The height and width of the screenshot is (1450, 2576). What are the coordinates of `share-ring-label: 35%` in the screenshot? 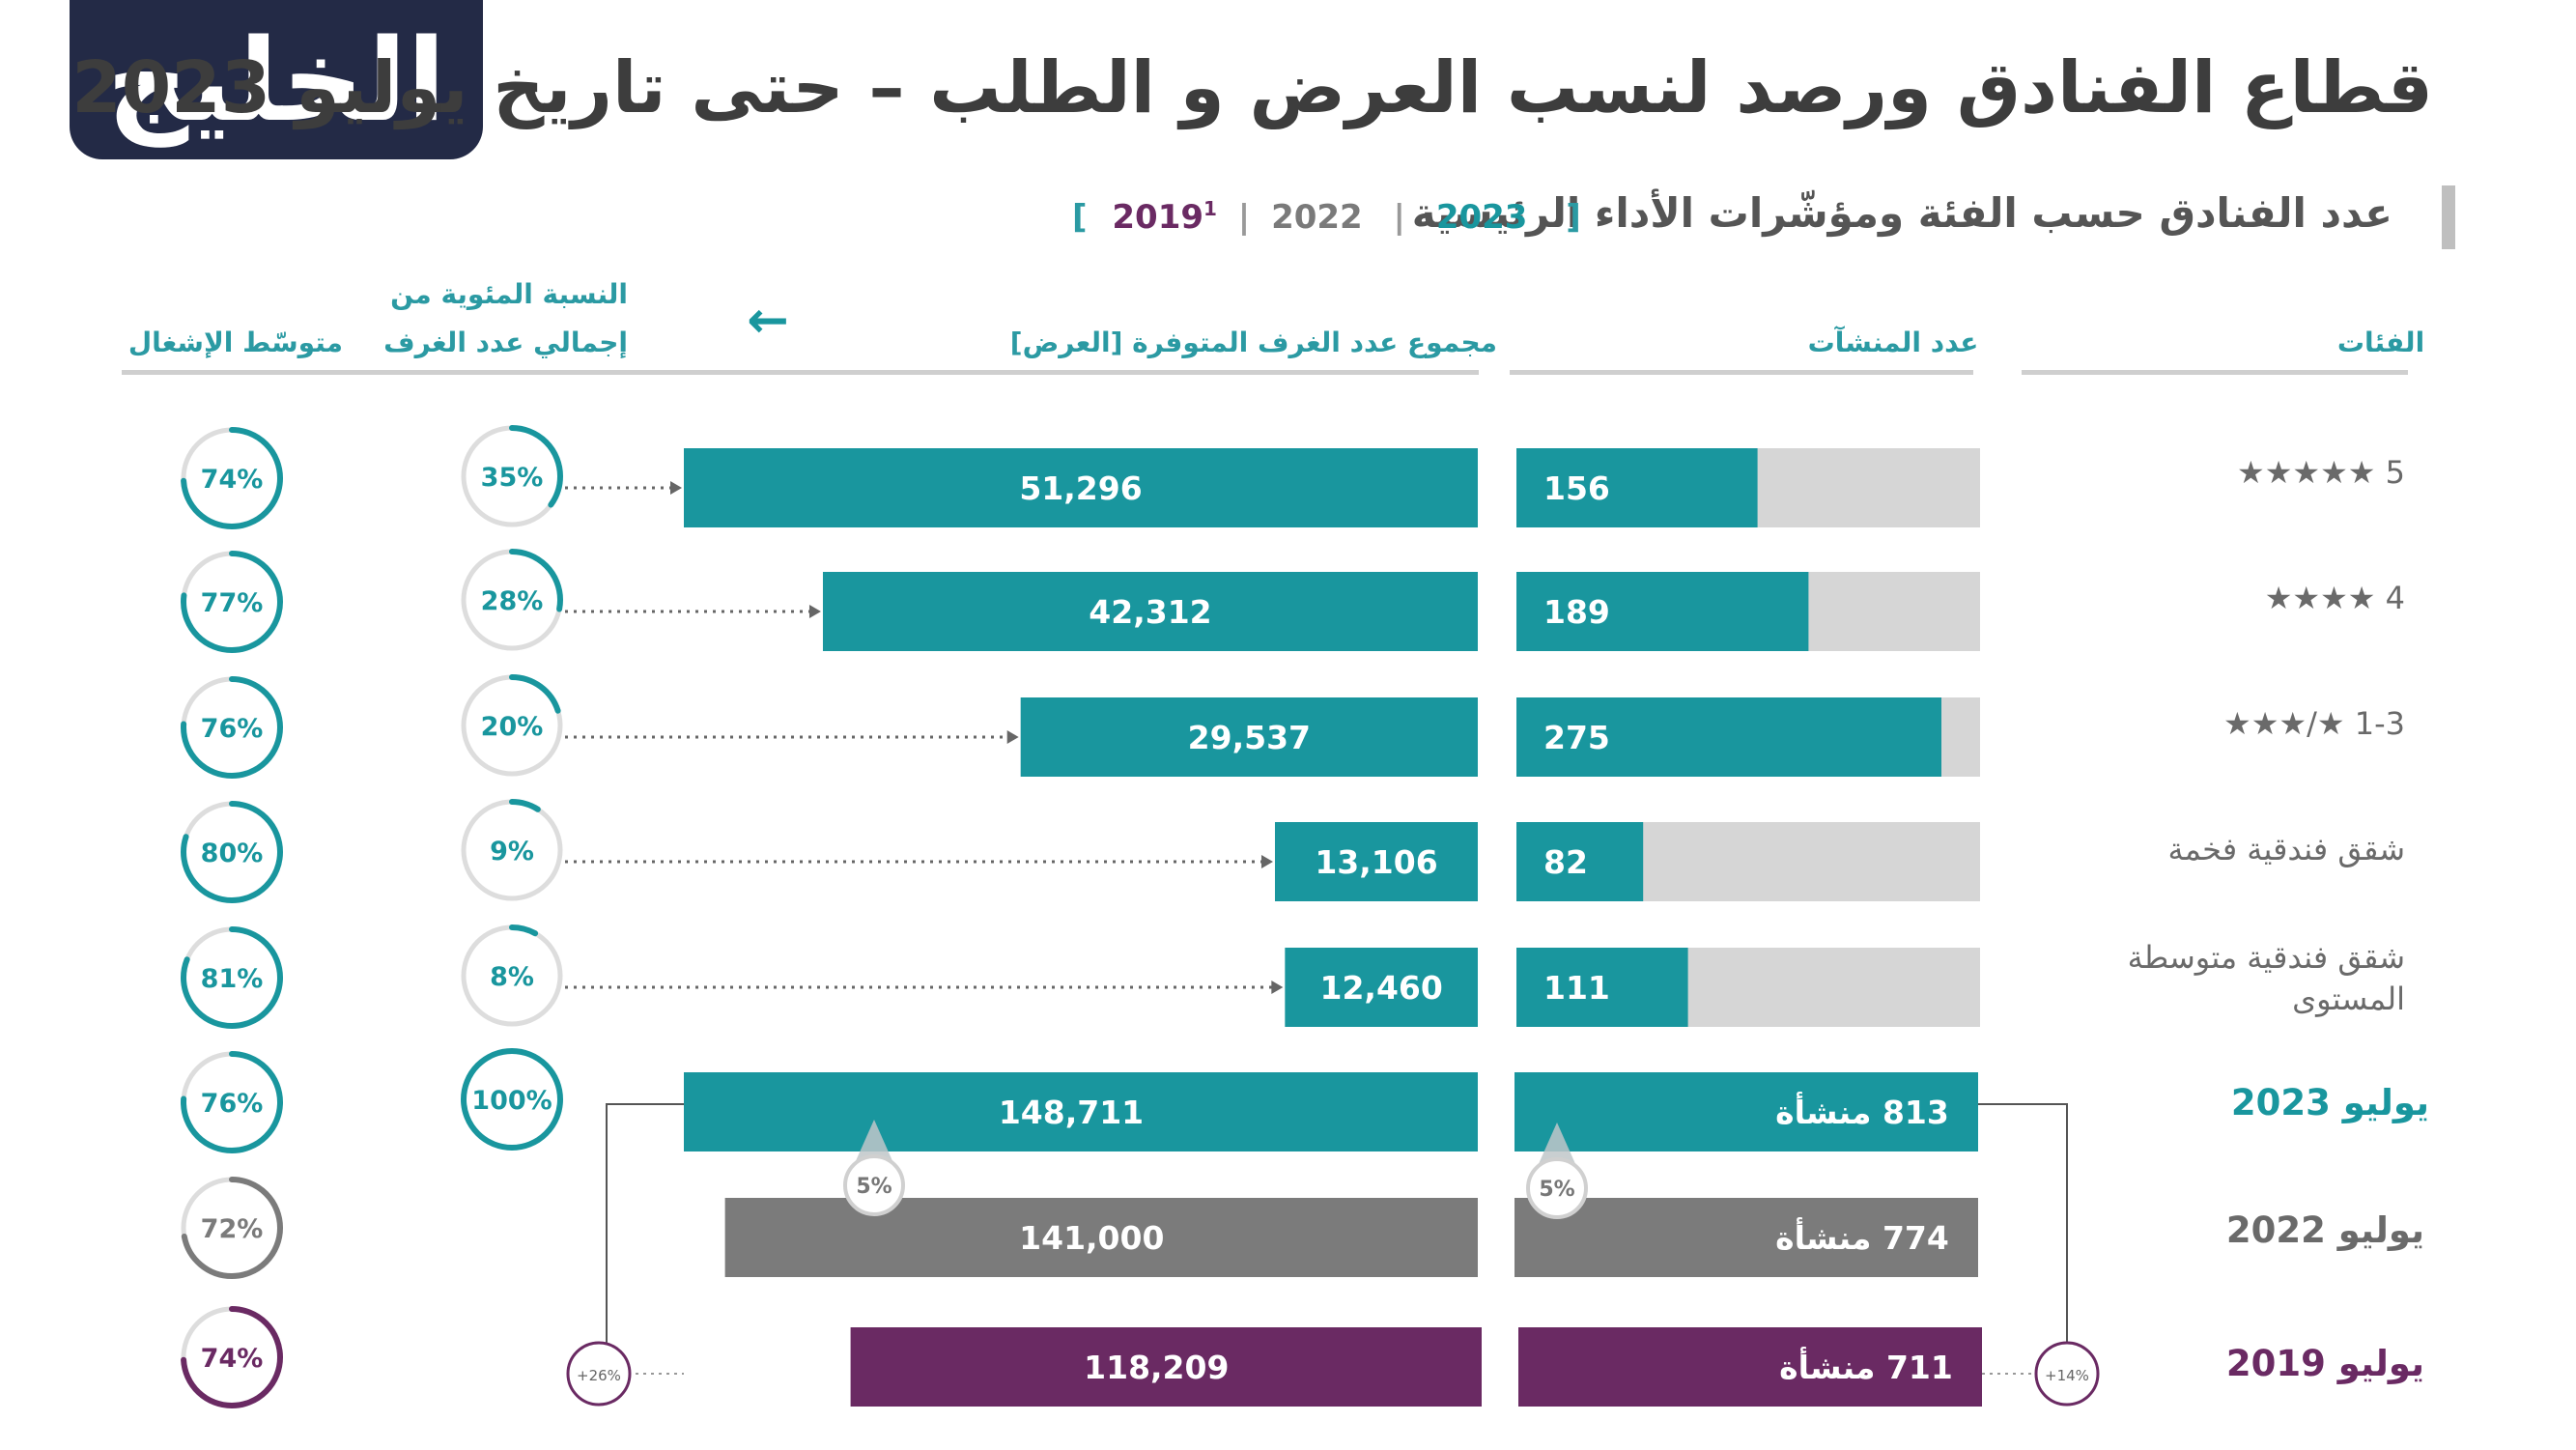 It's located at (512, 478).